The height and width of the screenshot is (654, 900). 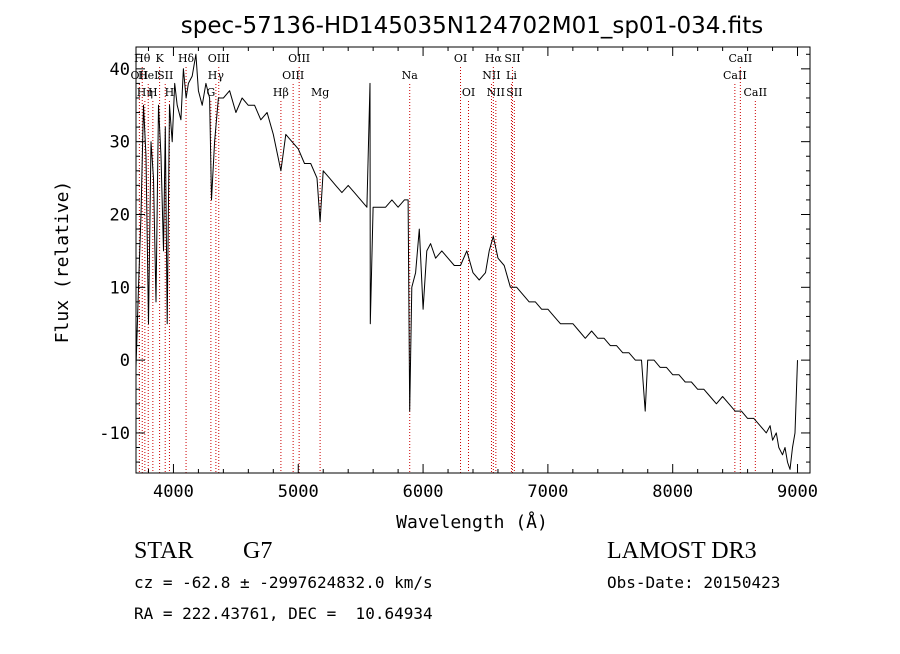 What do you see at coordinates (298, 492) in the screenshot?
I see `x-tick-label-1: 5000` at bounding box center [298, 492].